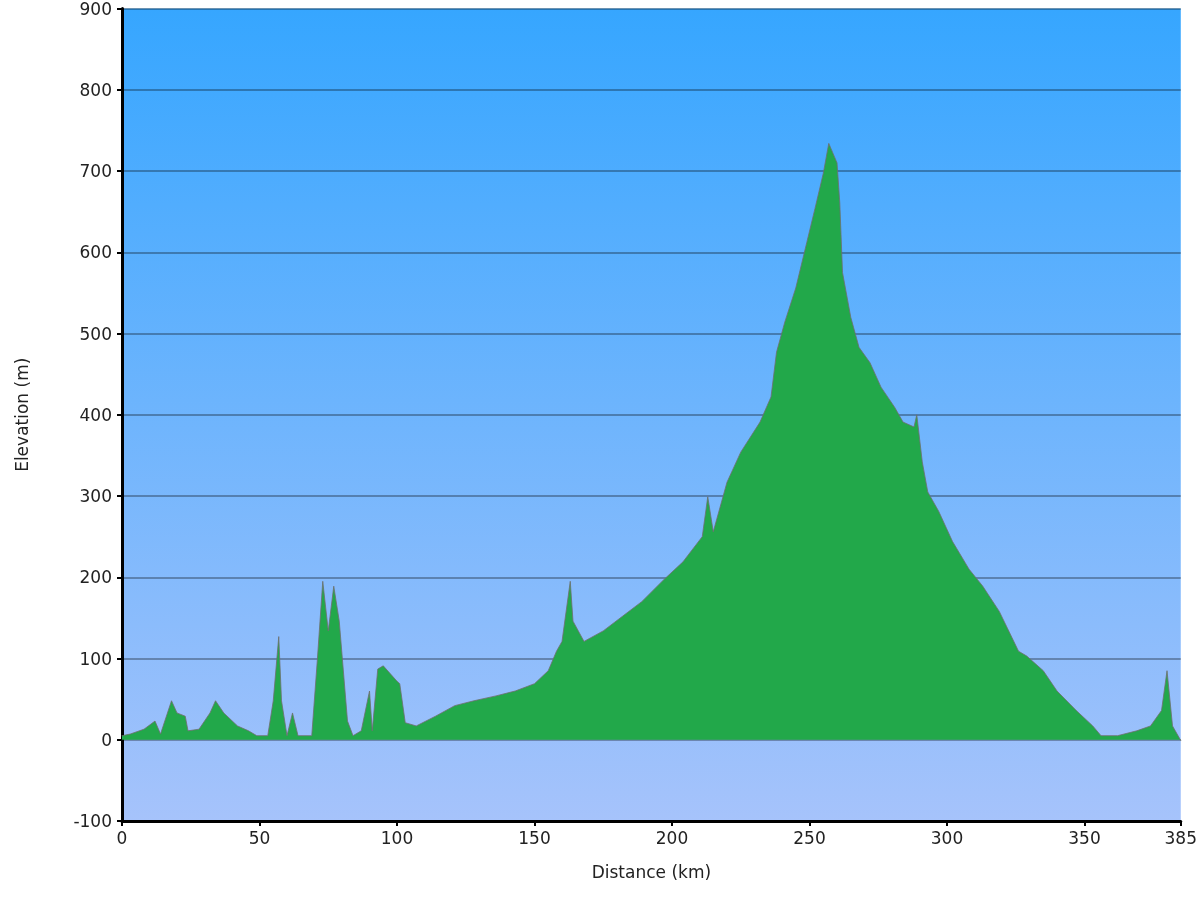  Describe the element at coordinates (106, 739) in the screenshot. I see `y-tick-label: 0` at that location.